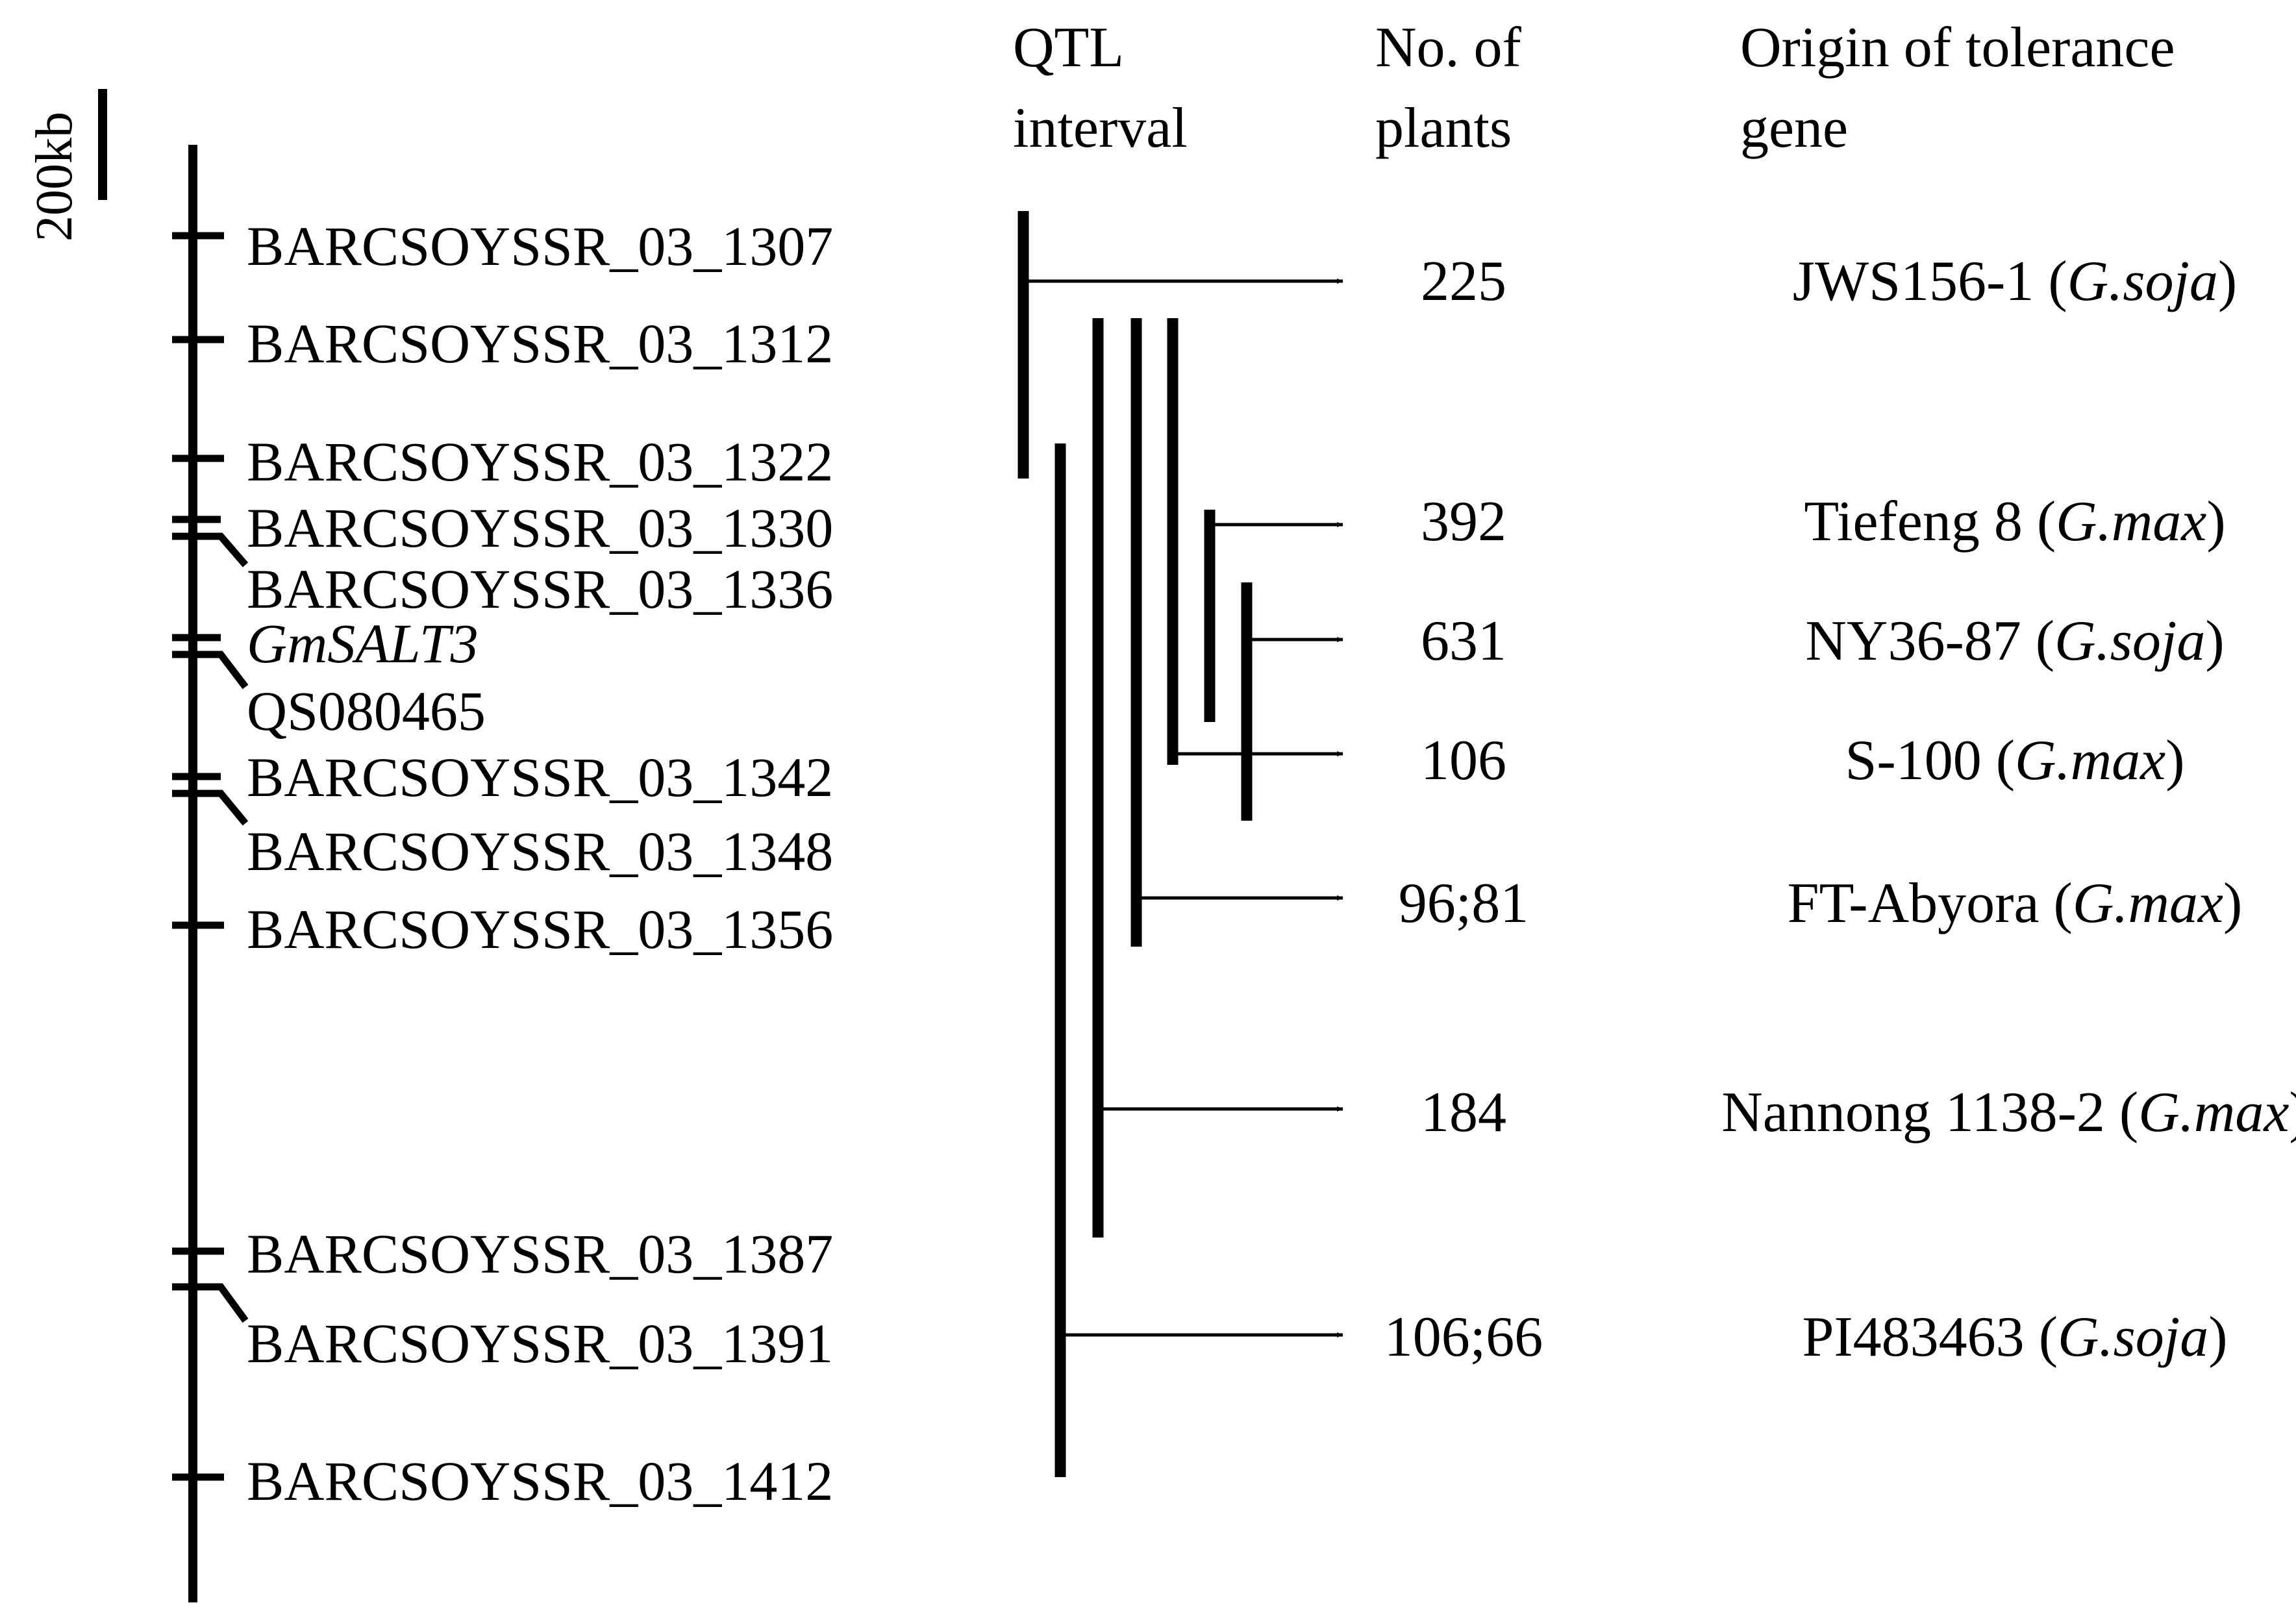 Image resolution: width=2296 pixels, height=1618 pixels. I want to click on plants-nannong: 184, so click(1464, 1112).